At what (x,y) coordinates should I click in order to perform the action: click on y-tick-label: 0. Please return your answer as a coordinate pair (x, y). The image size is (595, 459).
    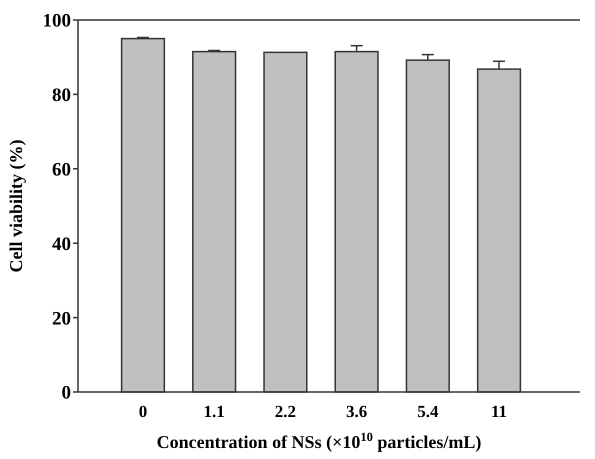
    Looking at the image, I should click on (66, 393).